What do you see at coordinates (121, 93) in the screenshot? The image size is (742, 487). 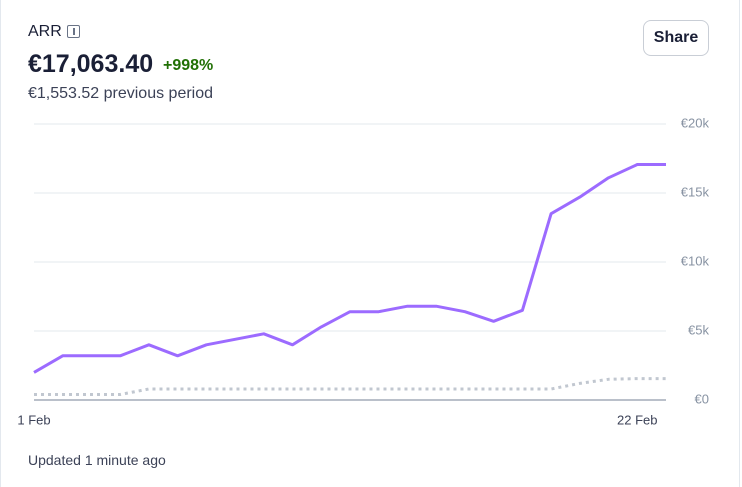 I see `previous-period: €1,553.52 previous period` at bounding box center [121, 93].